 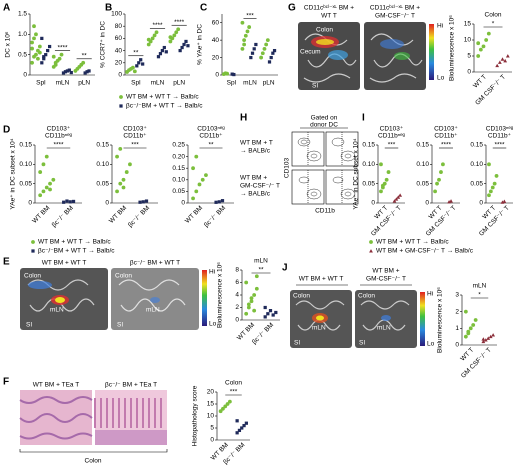 What do you see at coordinates (136, 83) in the screenshot?
I see `x-tick-label: Spl` at bounding box center [136, 83].